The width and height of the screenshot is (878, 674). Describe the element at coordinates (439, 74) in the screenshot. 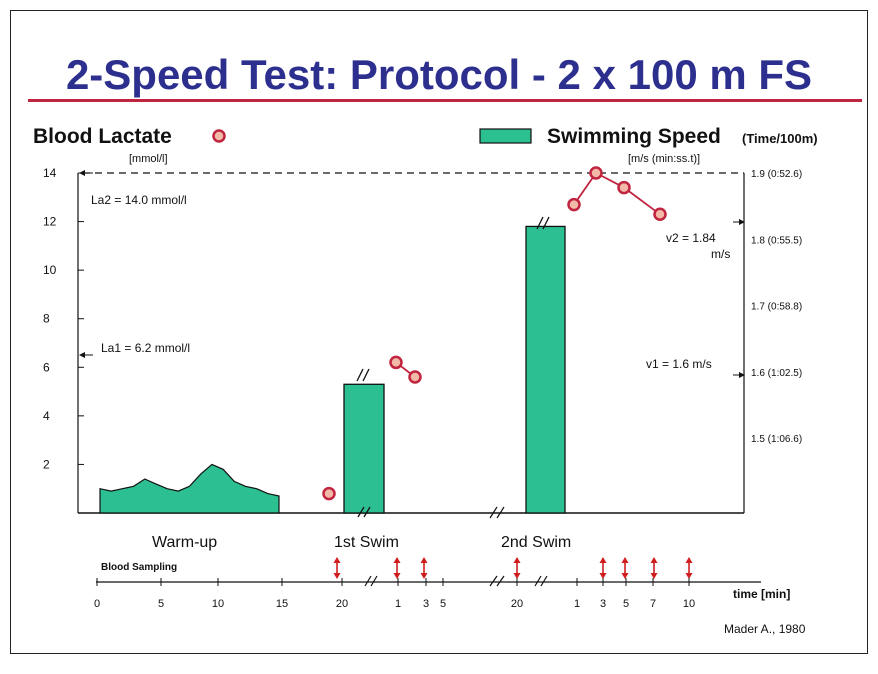

I see `slide-title: 2-Speed Test: Protocol - 2 x 100 m FS` at that location.